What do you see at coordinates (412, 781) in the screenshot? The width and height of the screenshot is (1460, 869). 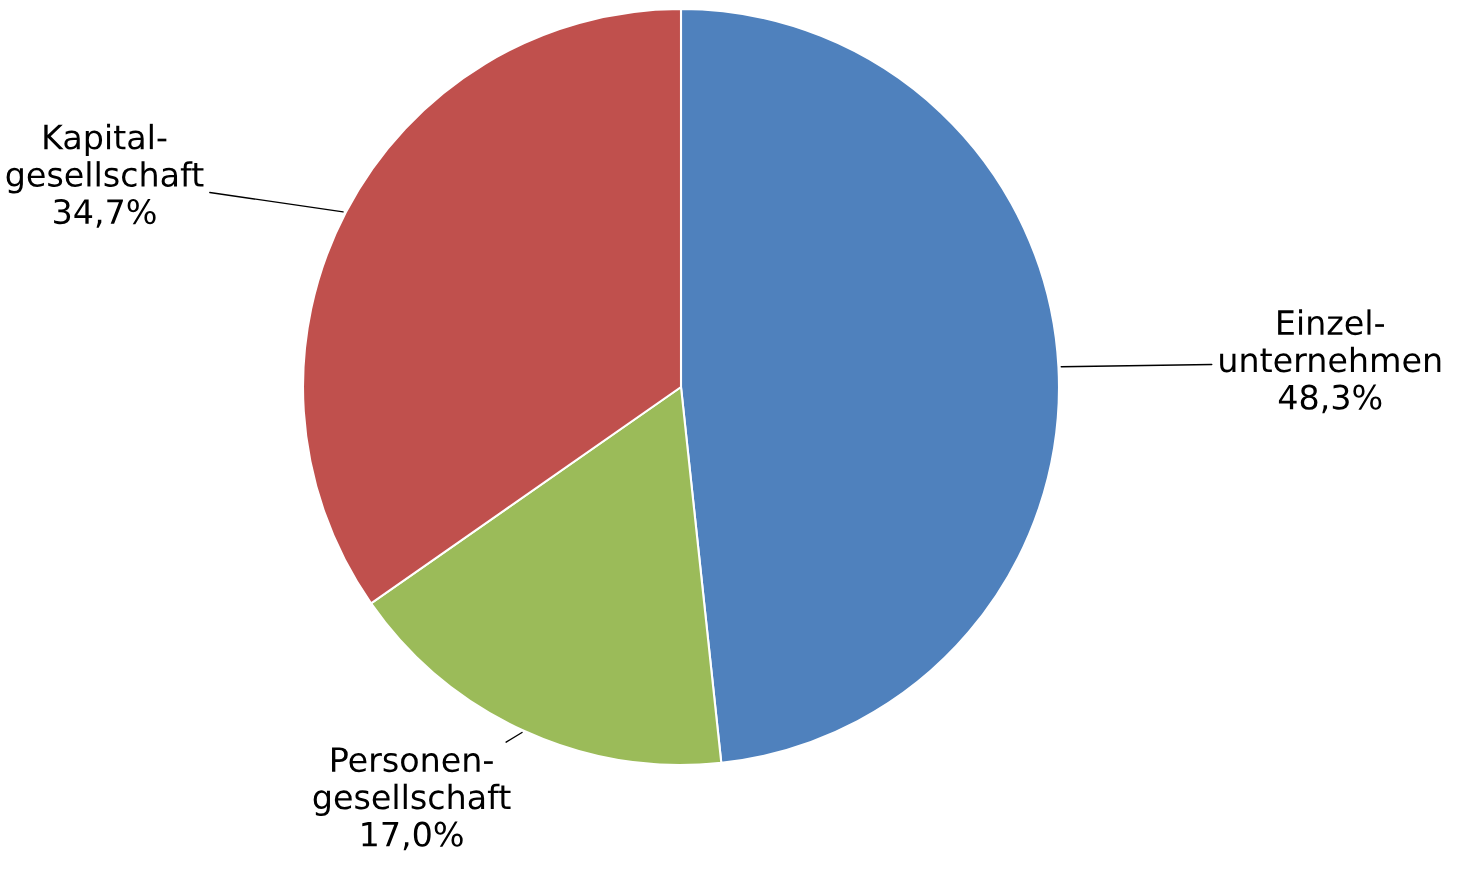 I see `slice-label: Personen- gesellschaft` at bounding box center [412, 781].